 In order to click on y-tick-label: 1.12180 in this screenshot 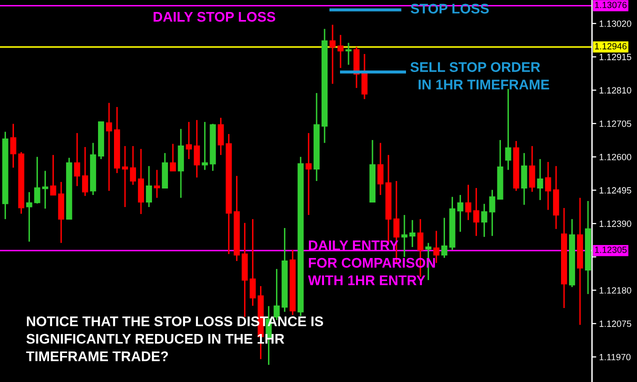, I will do `click(616, 290)`.